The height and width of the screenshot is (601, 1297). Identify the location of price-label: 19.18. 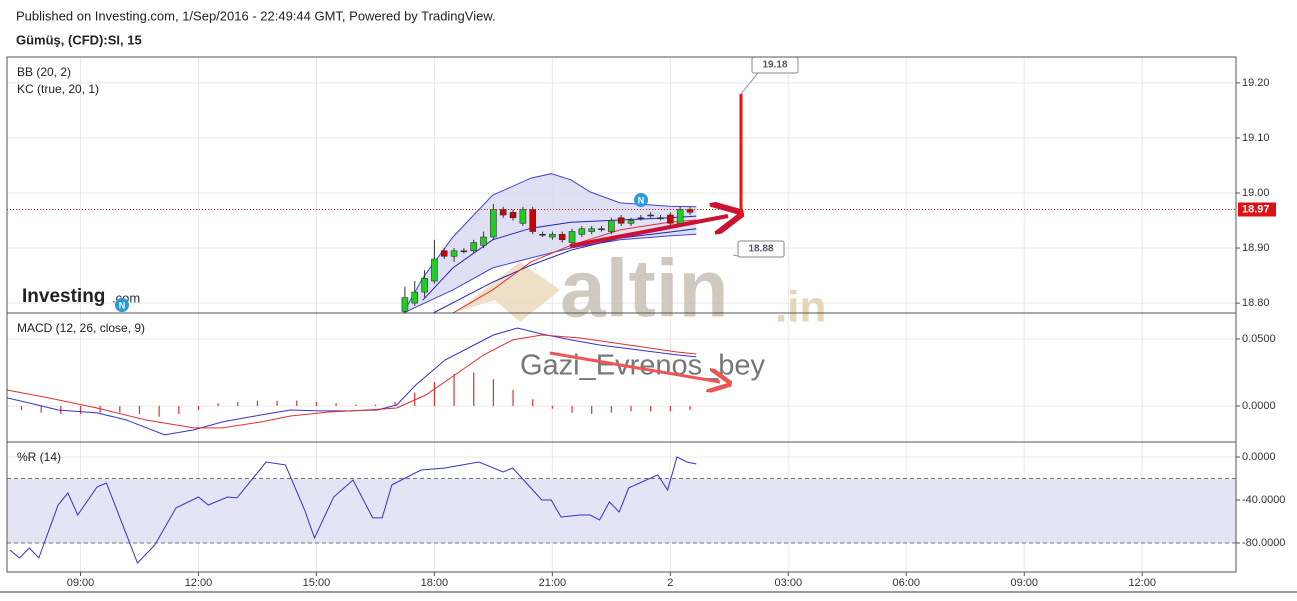
(774, 65).